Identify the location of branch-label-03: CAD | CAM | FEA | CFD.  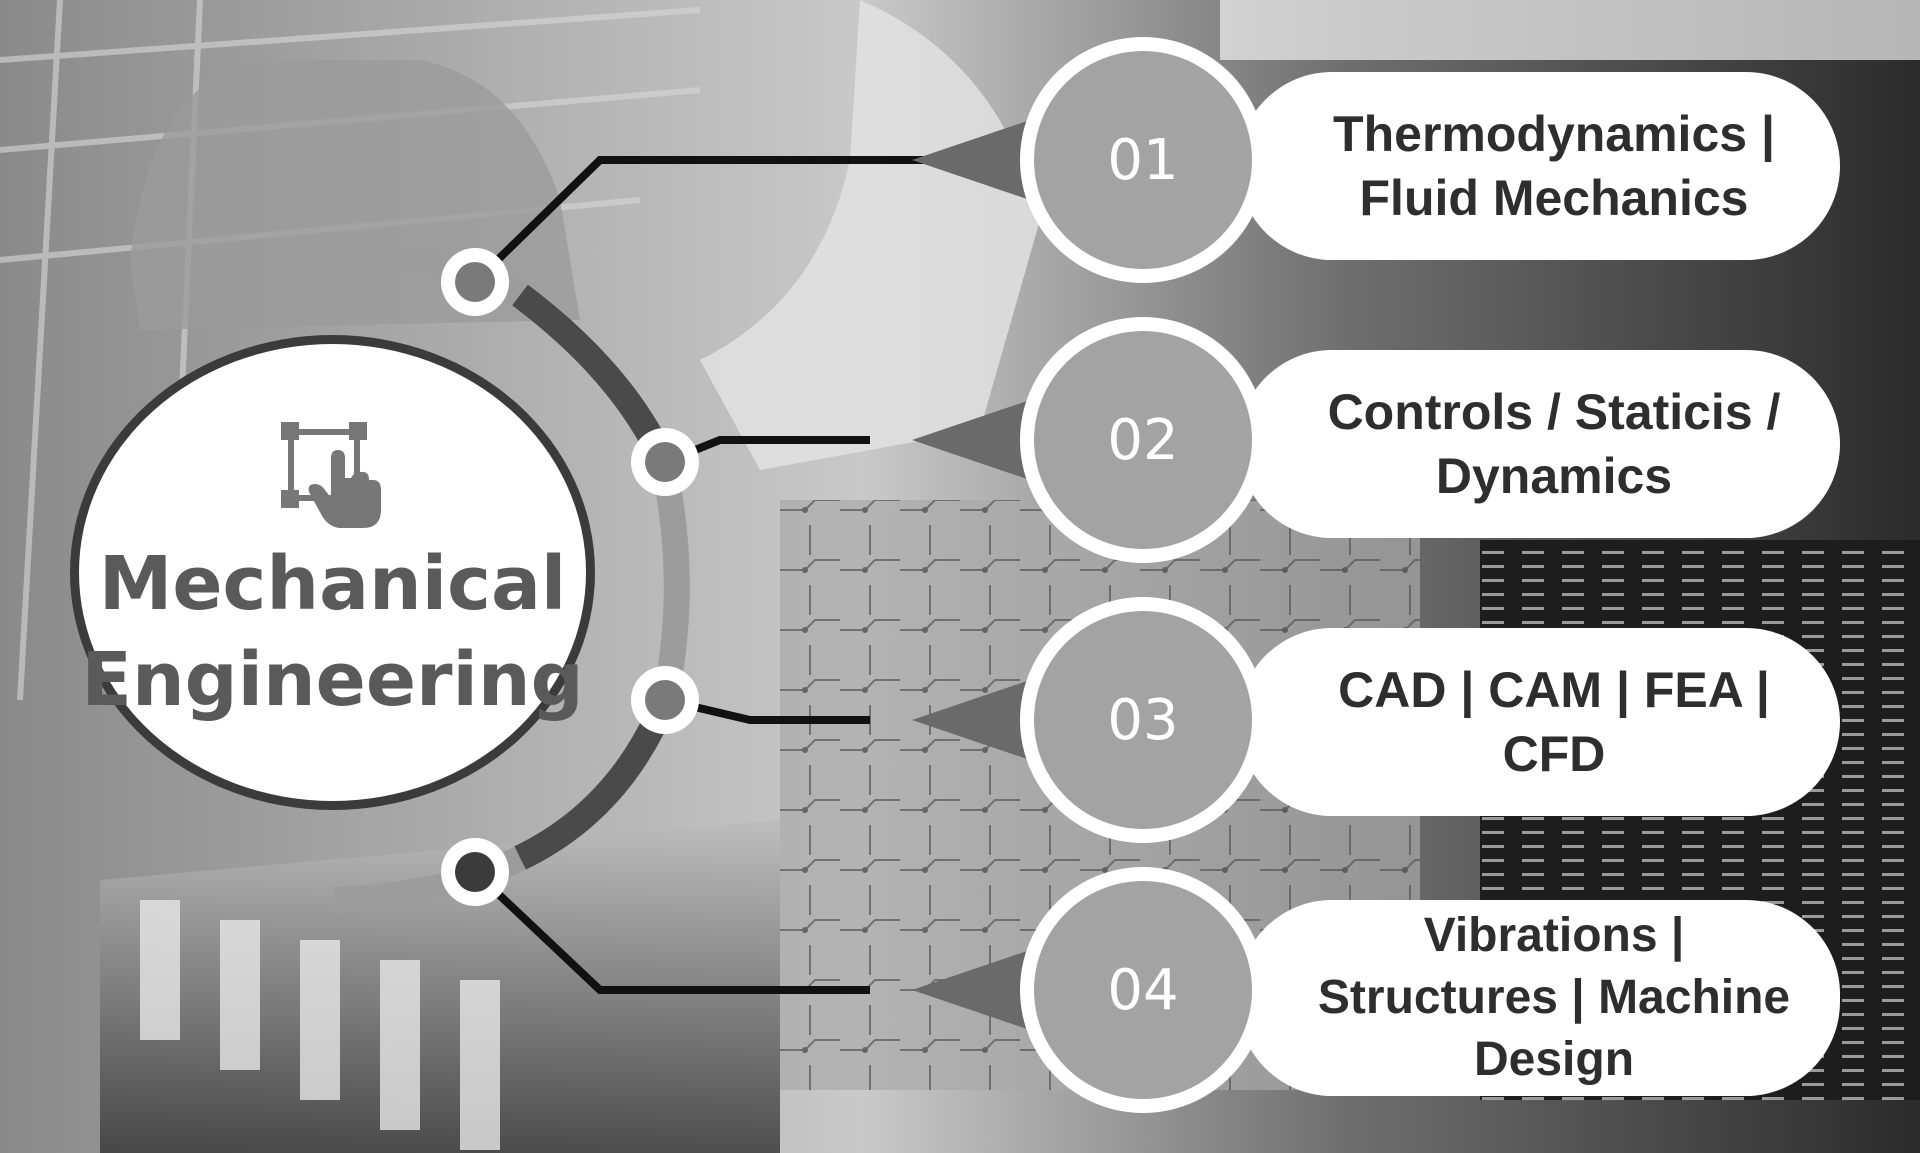
(1539, 722).